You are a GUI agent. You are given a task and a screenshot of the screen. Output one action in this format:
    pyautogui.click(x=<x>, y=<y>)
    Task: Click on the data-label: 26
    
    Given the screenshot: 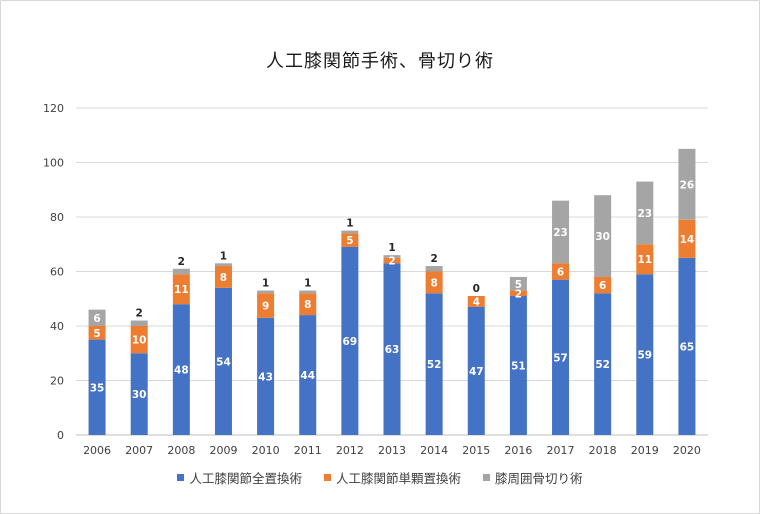 What is the action you would take?
    pyautogui.click(x=687, y=185)
    